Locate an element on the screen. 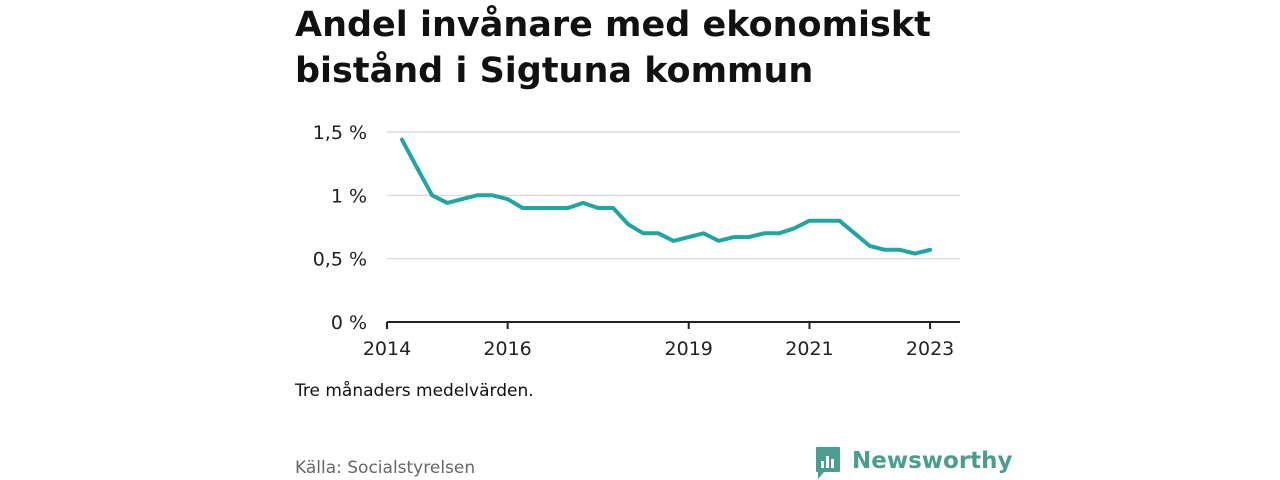 This screenshot has height=480, width=1280. x-tick-label: 2019 is located at coordinates (689, 349).